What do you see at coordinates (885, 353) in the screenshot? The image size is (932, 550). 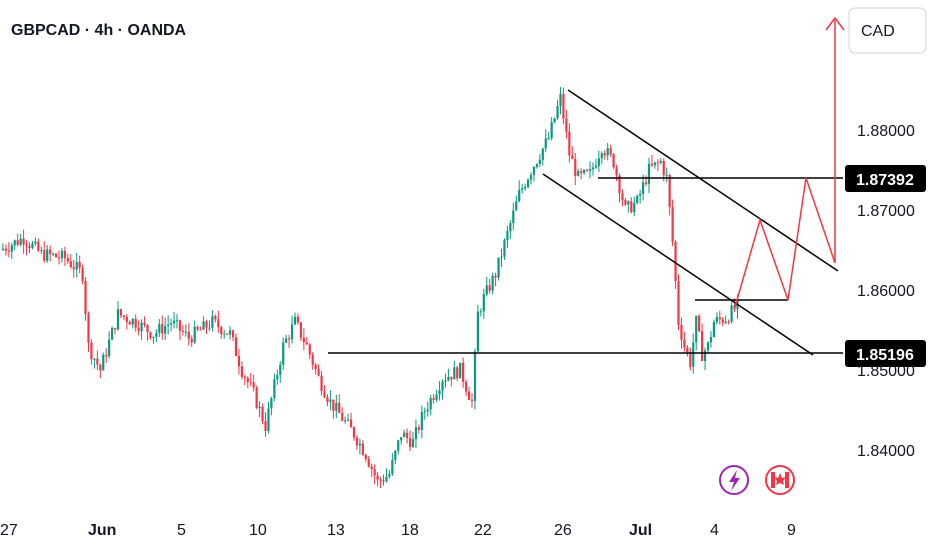 I see `price-tag-185196: 1.85196` at bounding box center [885, 353].